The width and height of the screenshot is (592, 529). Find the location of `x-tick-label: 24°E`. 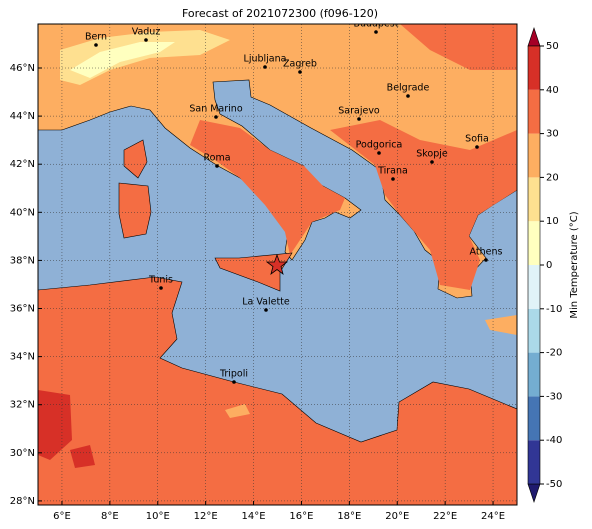

x-tick-label: 24°E is located at coordinates (493, 516).